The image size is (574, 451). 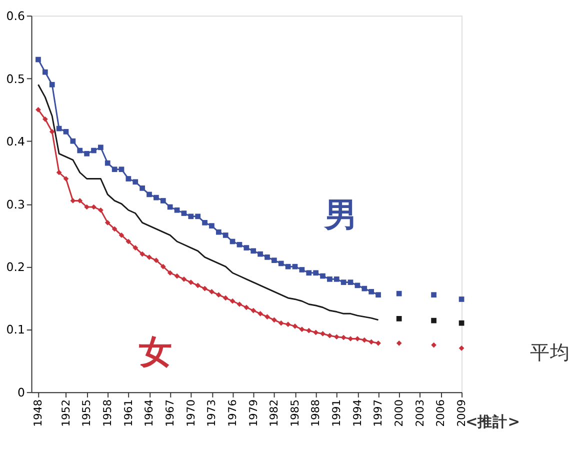 What do you see at coordinates (461, 413) in the screenshot?
I see `x-tick-label: 2009` at bounding box center [461, 413].